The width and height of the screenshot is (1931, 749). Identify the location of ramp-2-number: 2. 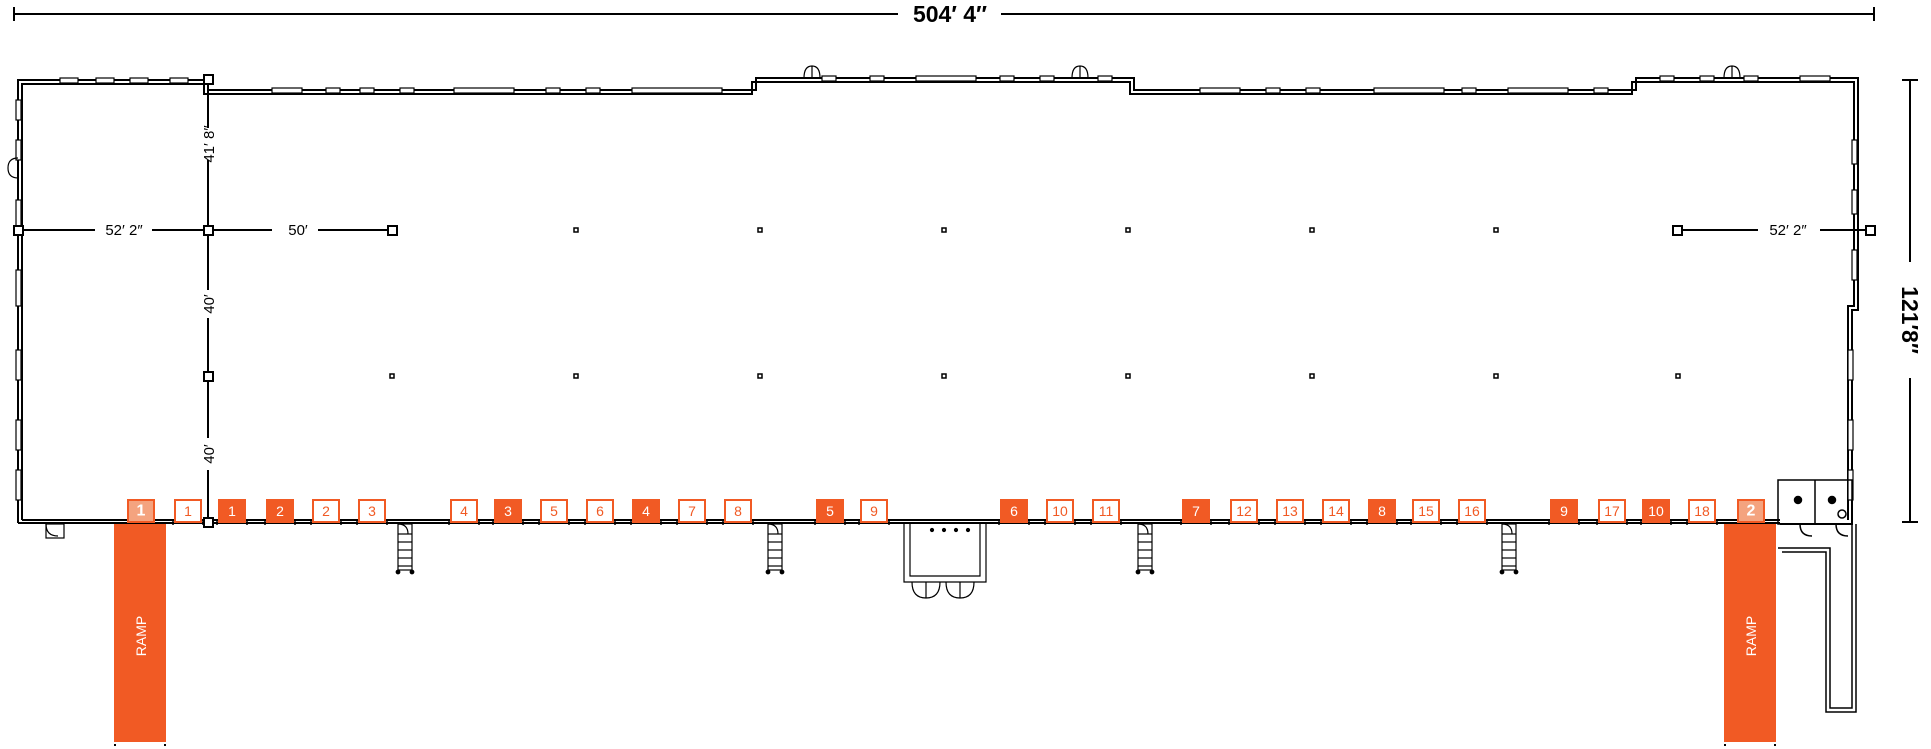
(1751, 511).